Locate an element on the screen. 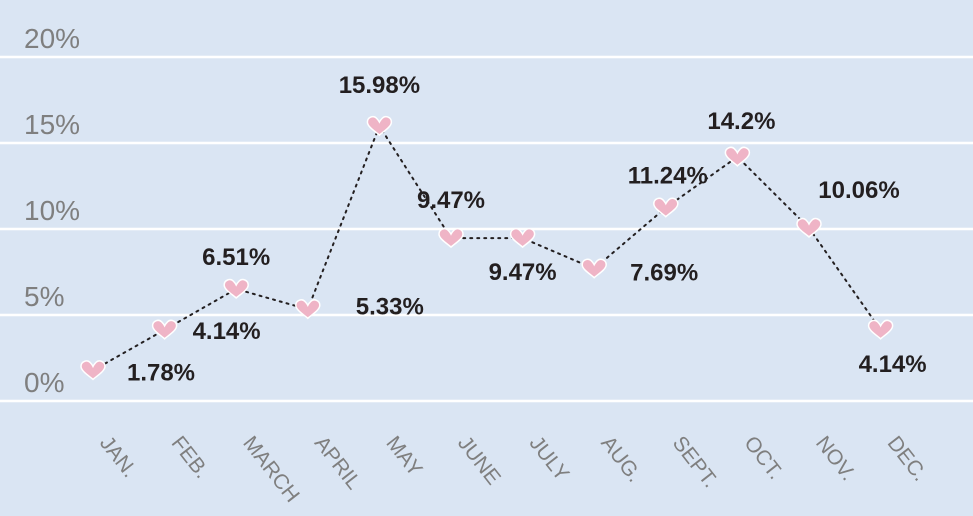 Image resolution: width=973 pixels, height=516 pixels. data-label: 7.69% is located at coordinates (664, 273).